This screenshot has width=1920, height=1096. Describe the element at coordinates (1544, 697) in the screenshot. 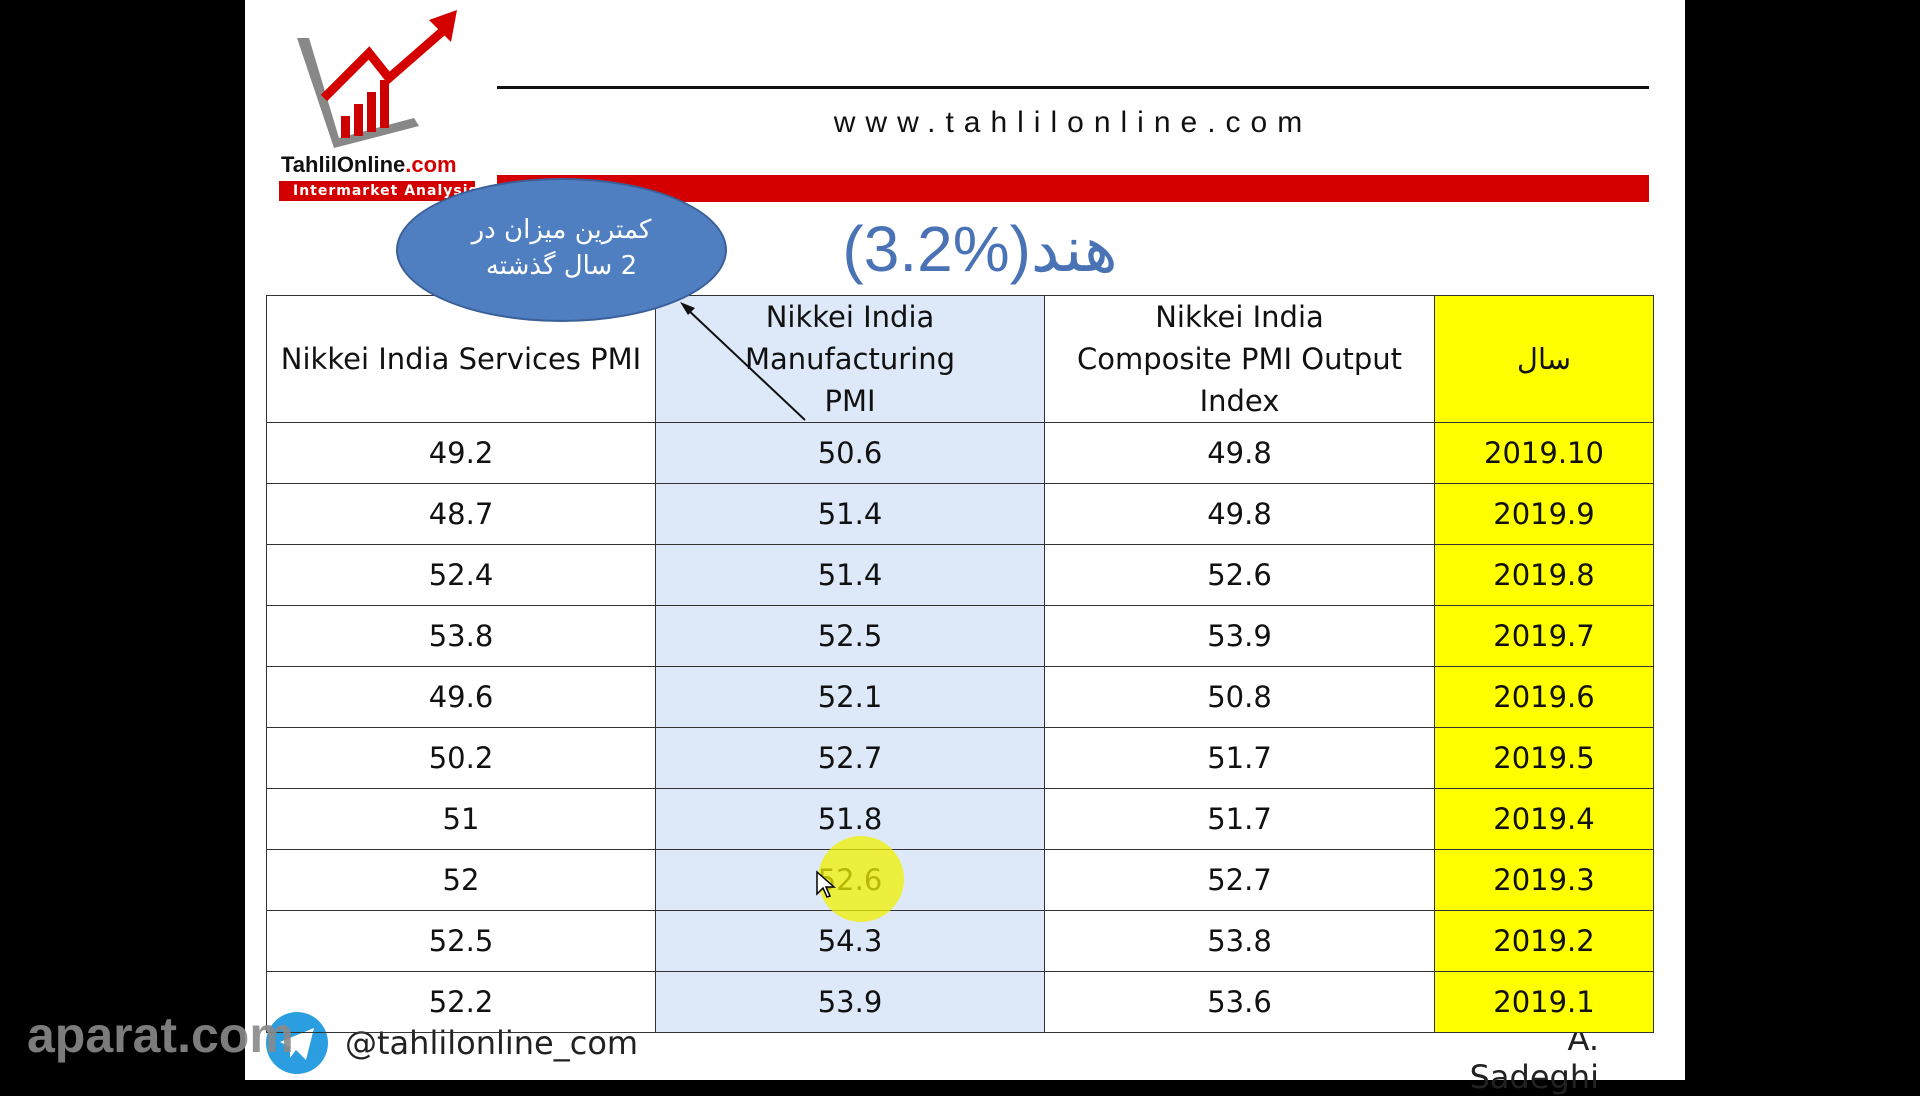

I see `year-cell: 2019.6` at that location.